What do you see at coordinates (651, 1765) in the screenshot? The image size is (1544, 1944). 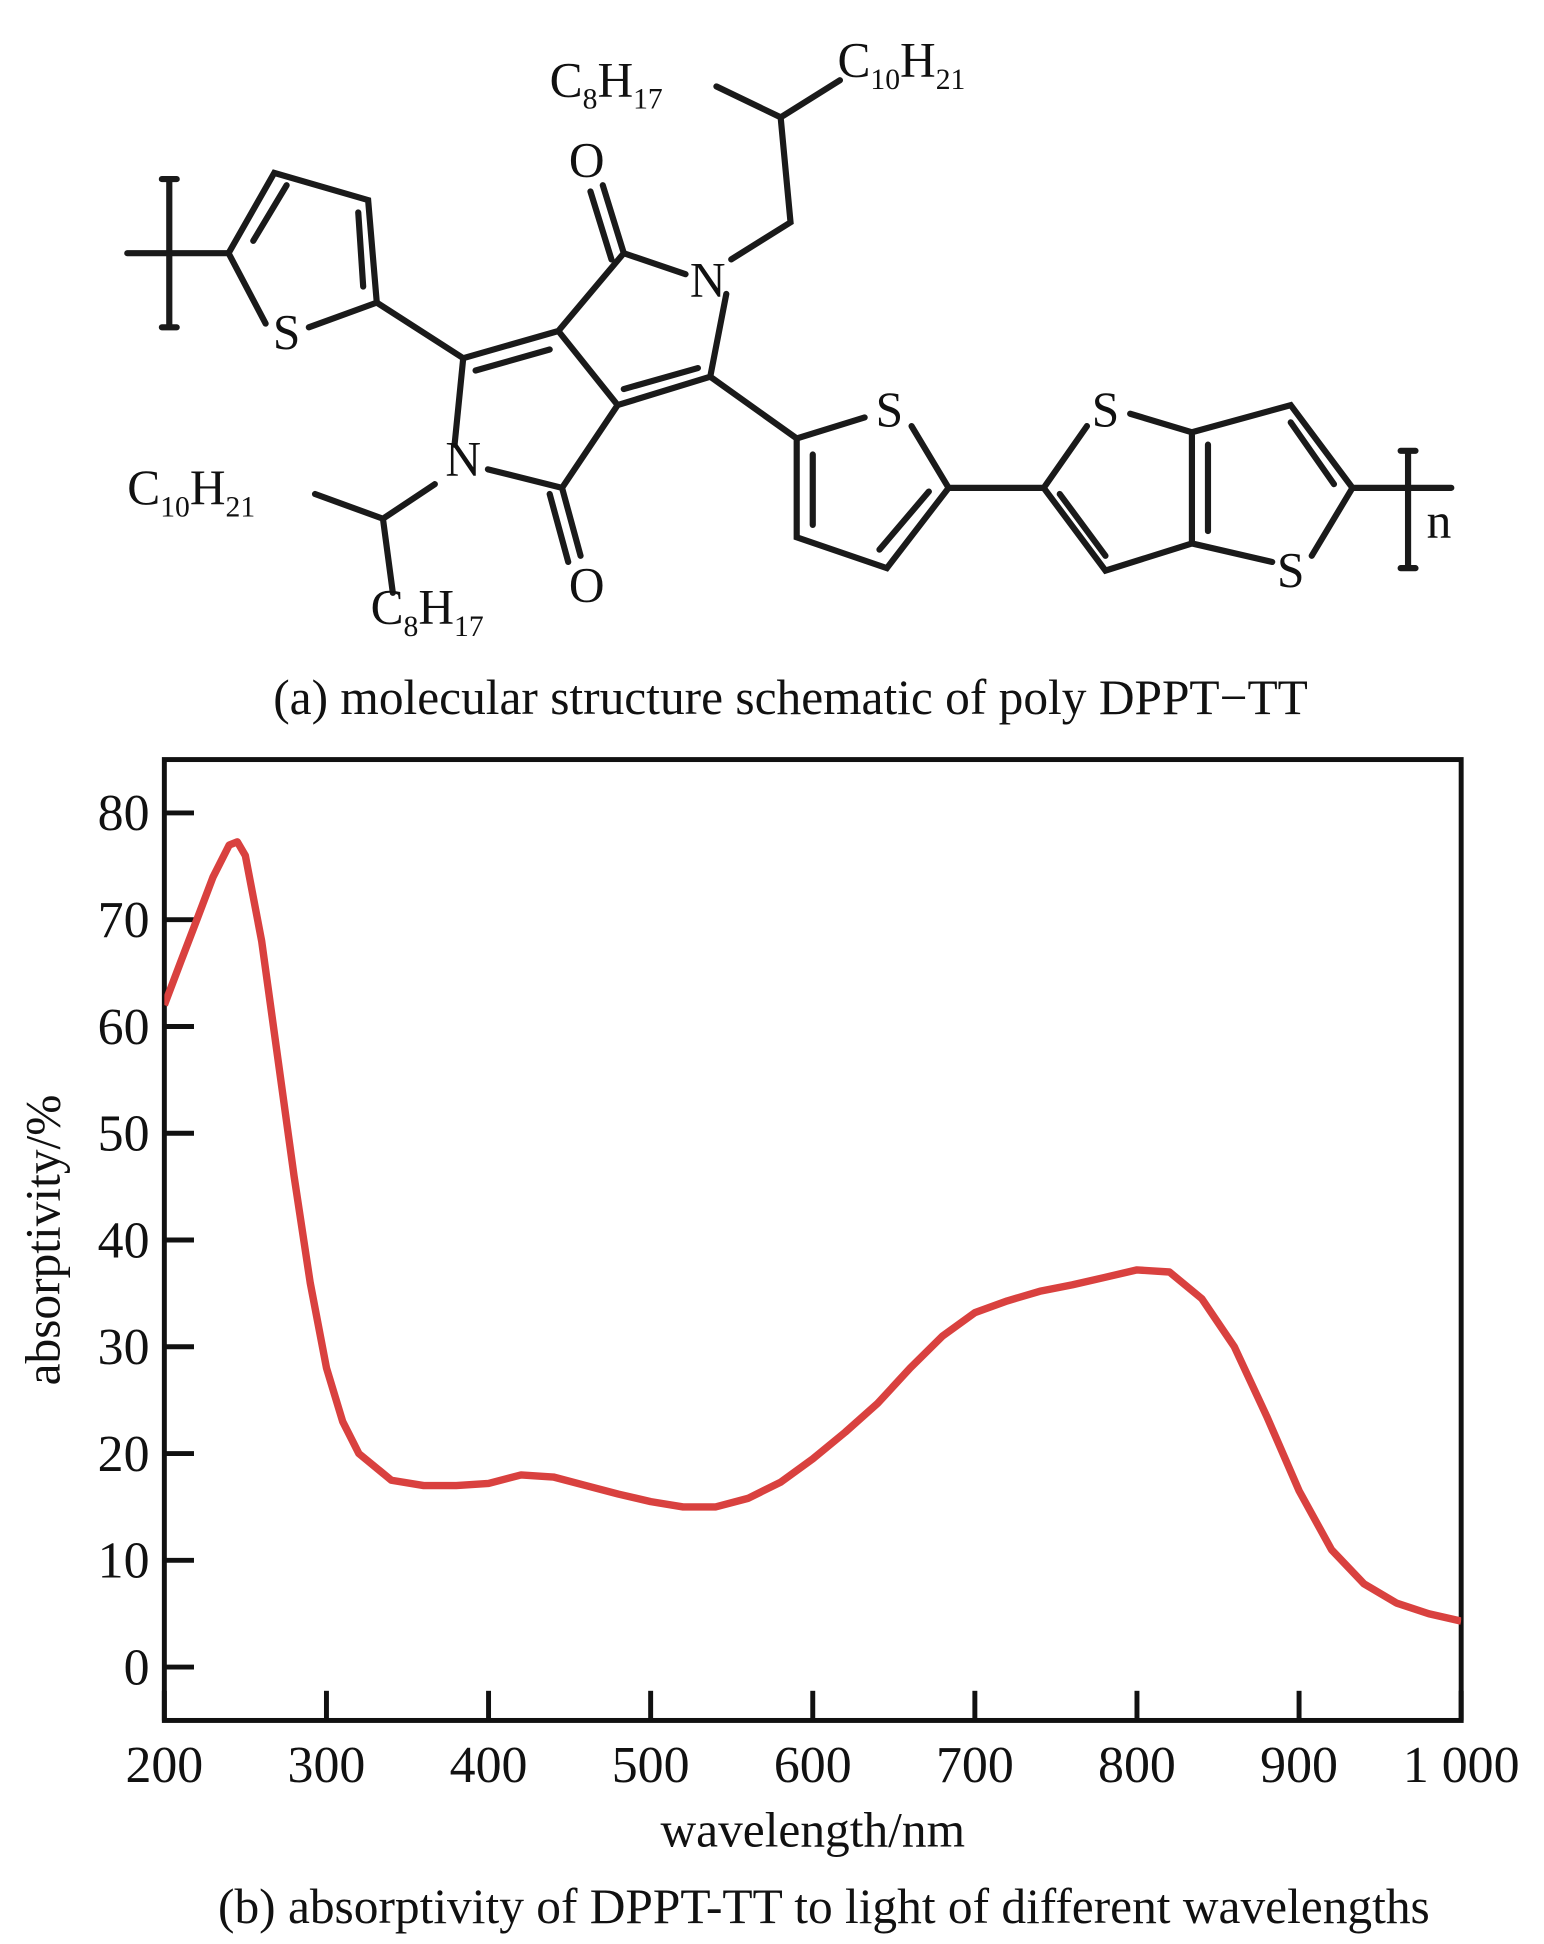 I see `x-tick-label: 500` at bounding box center [651, 1765].